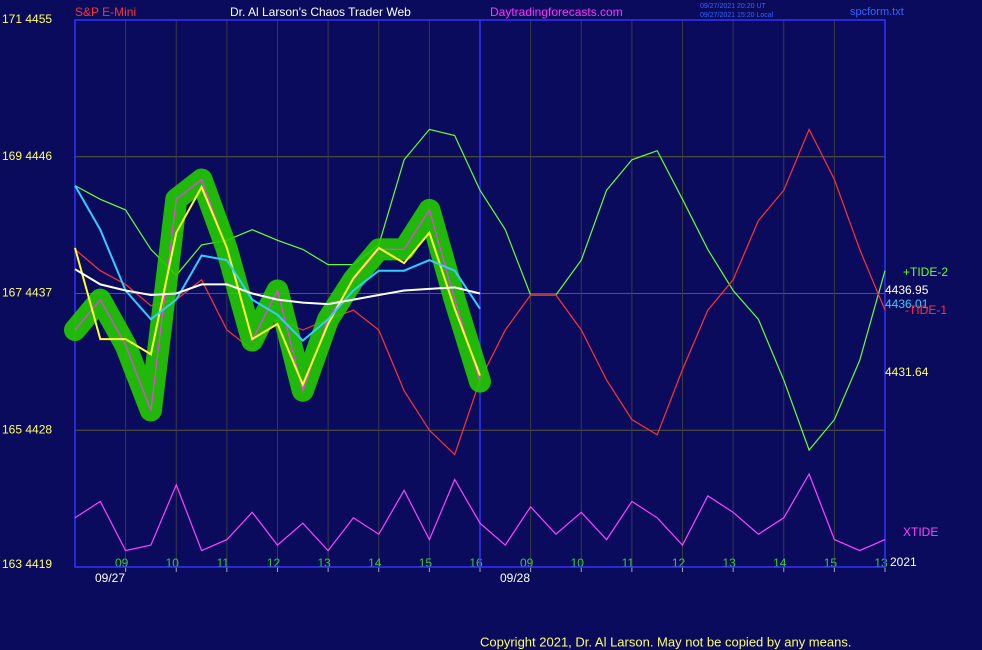 This screenshot has height=650, width=982. What do you see at coordinates (920, 532) in the screenshot?
I see `annotation: XTIDE` at bounding box center [920, 532].